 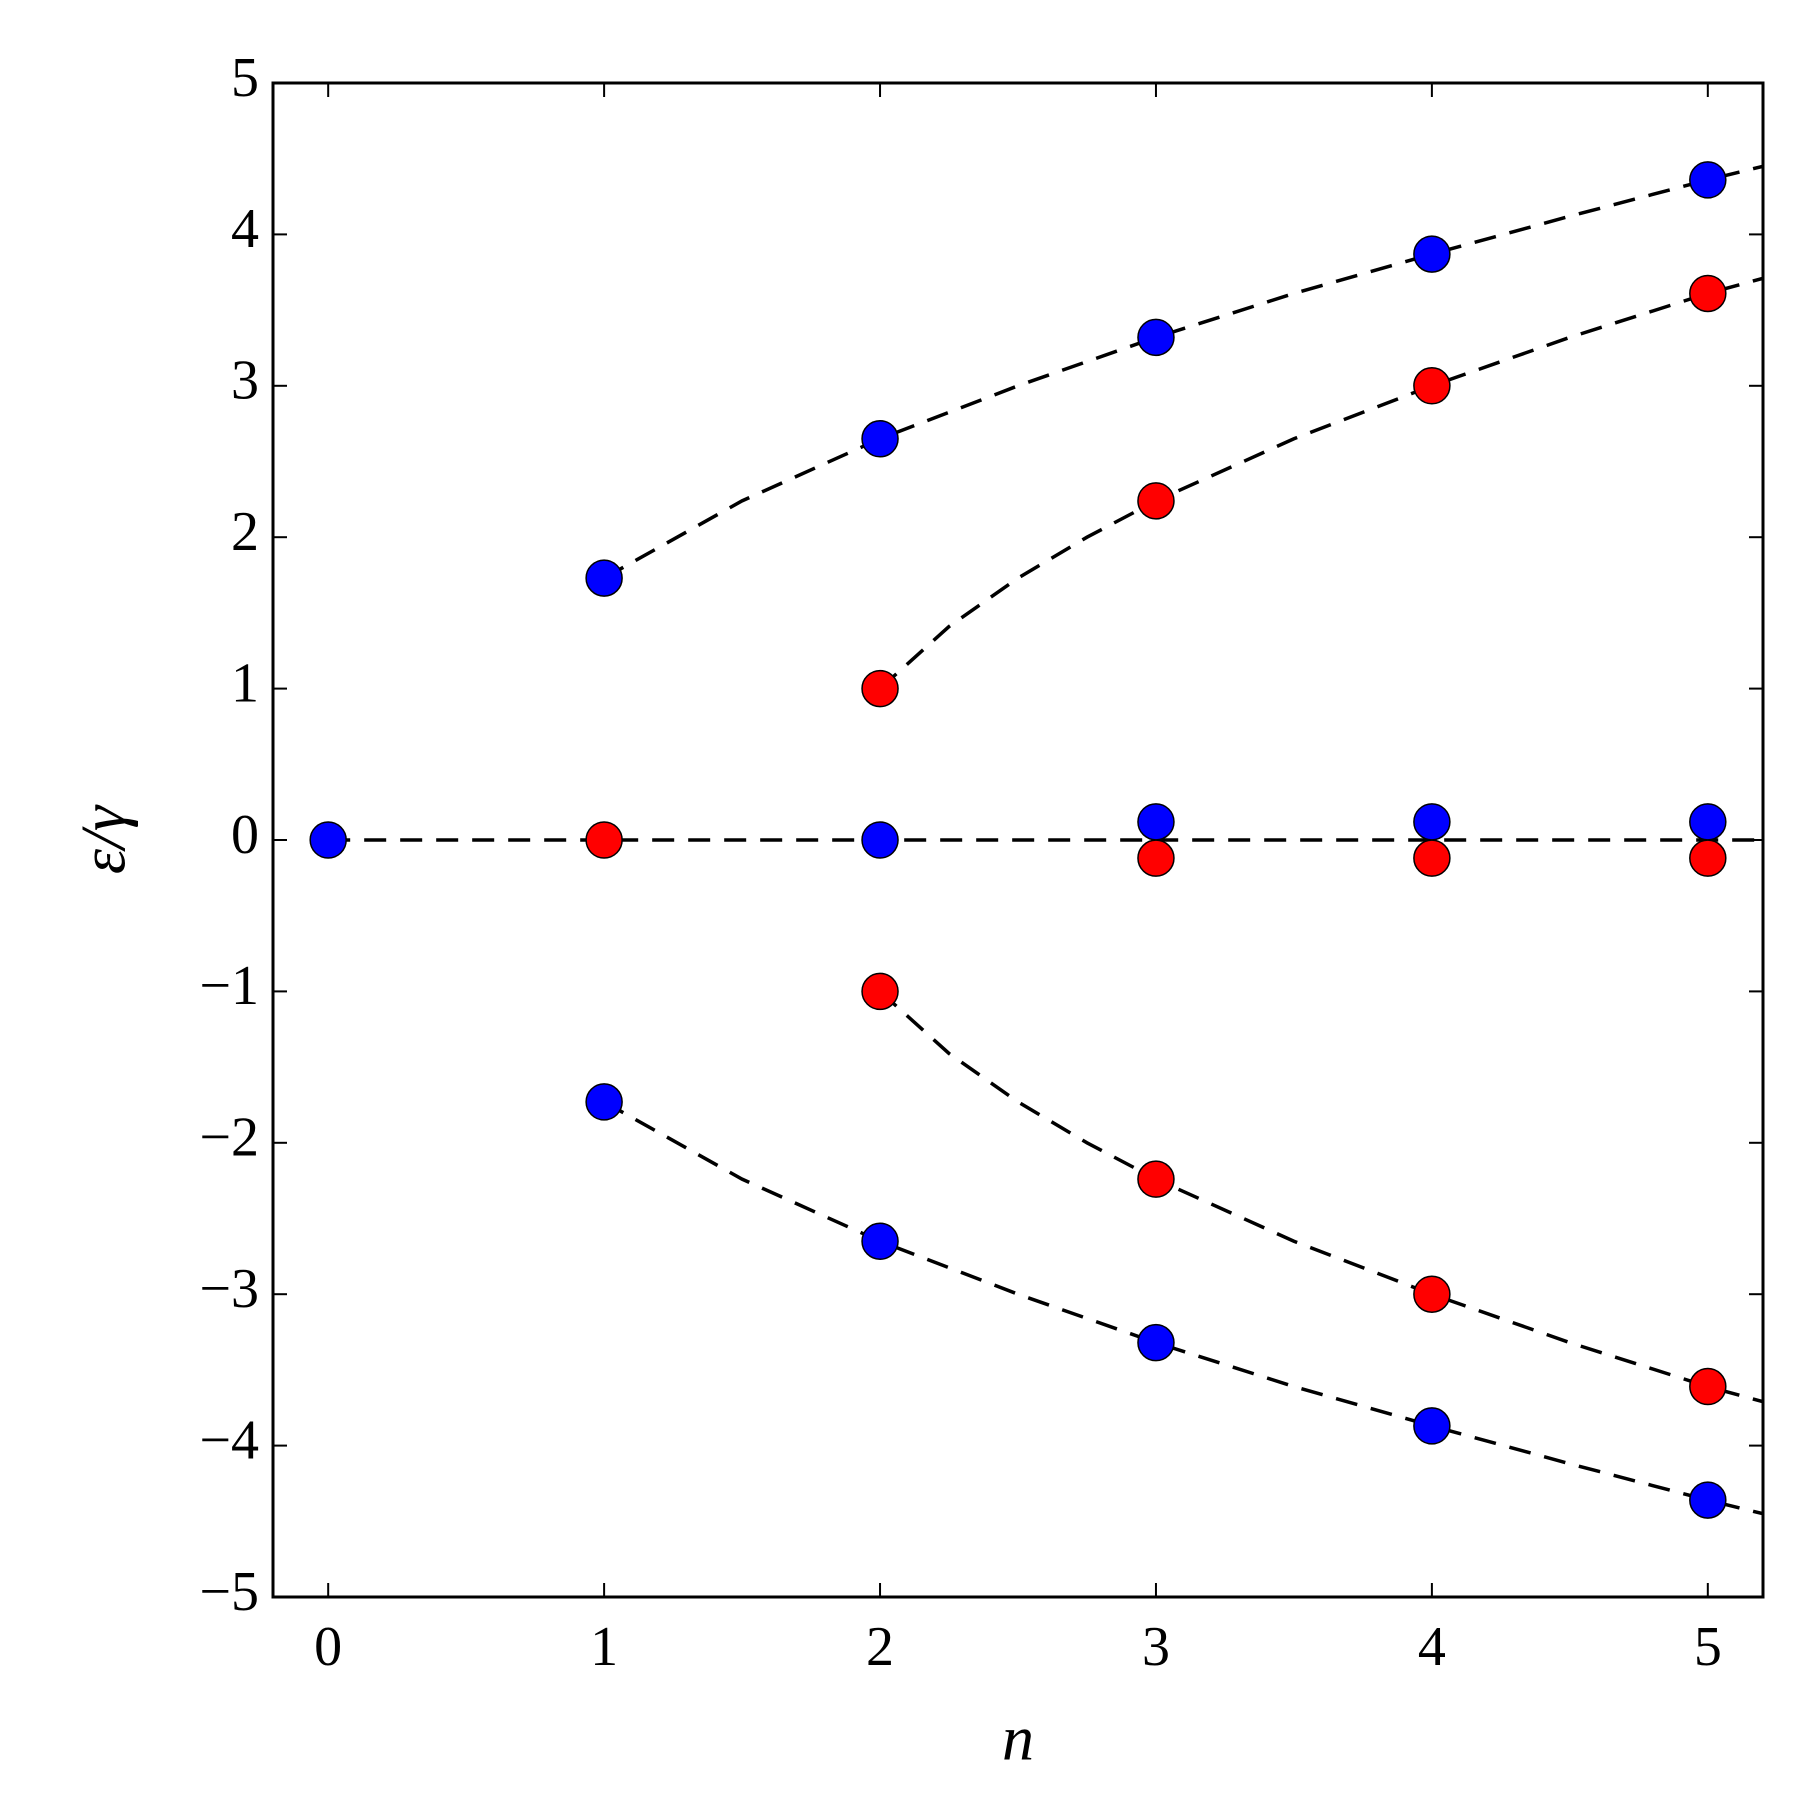 What do you see at coordinates (245, 835) in the screenshot?
I see `y-tick-label: 0` at bounding box center [245, 835].